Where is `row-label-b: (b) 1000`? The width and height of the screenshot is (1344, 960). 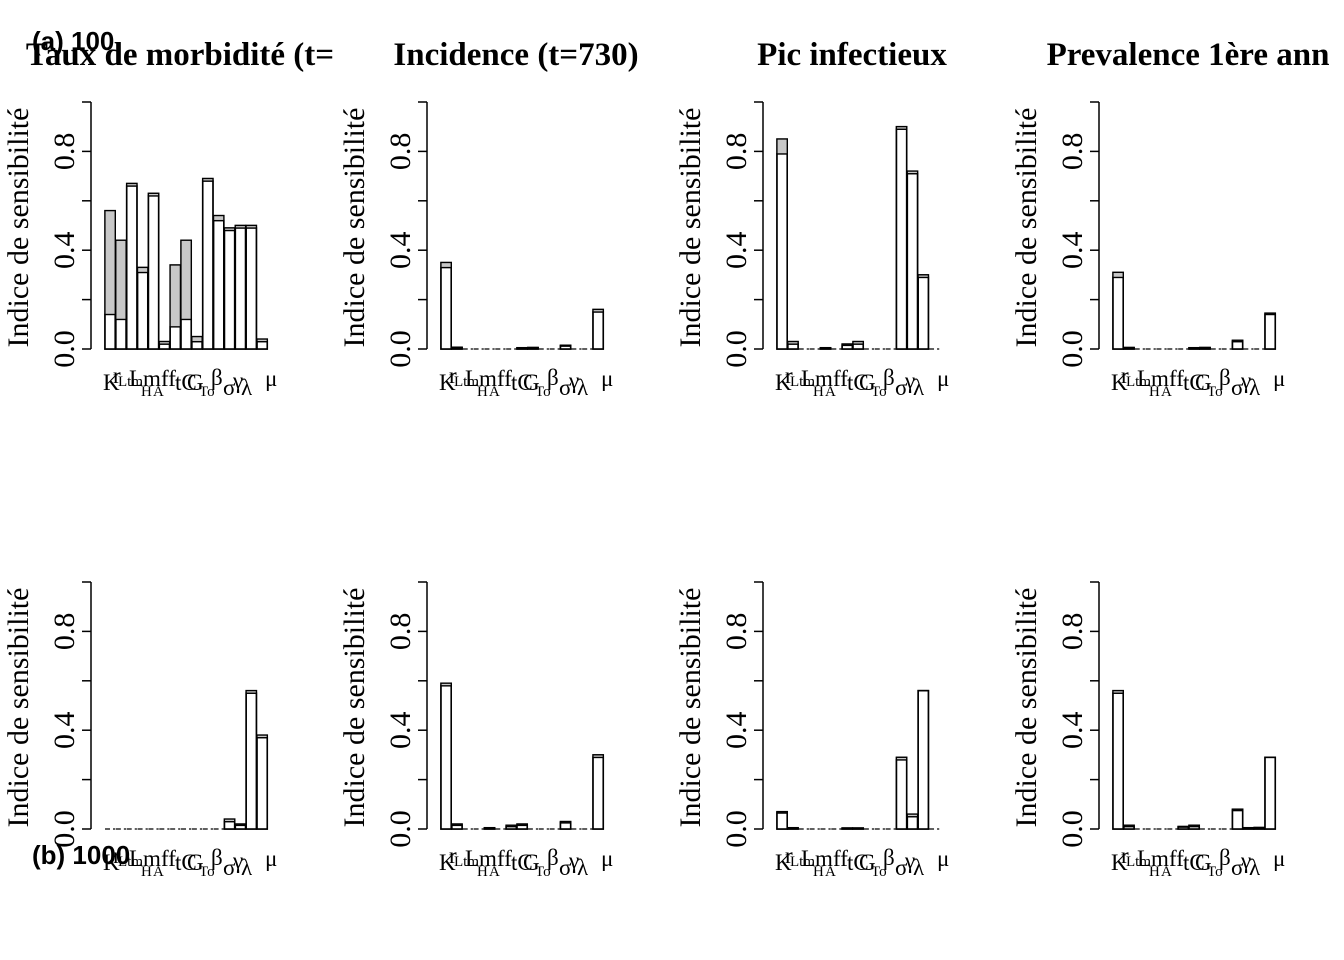
row-label-b: (b) 1000 is located at coordinates (81, 855).